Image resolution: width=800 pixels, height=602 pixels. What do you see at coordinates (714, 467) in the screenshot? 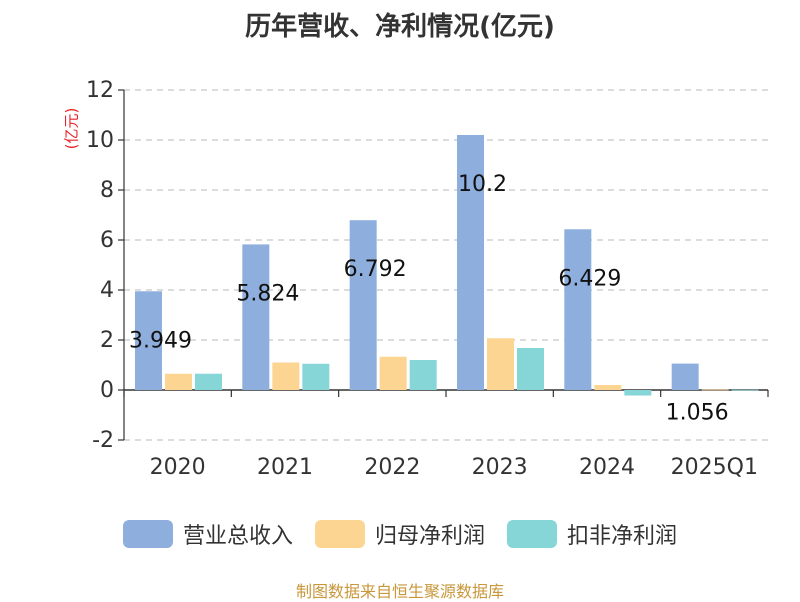
I see `x-tick-label: 2025Q1` at bounding box center [714, 467].